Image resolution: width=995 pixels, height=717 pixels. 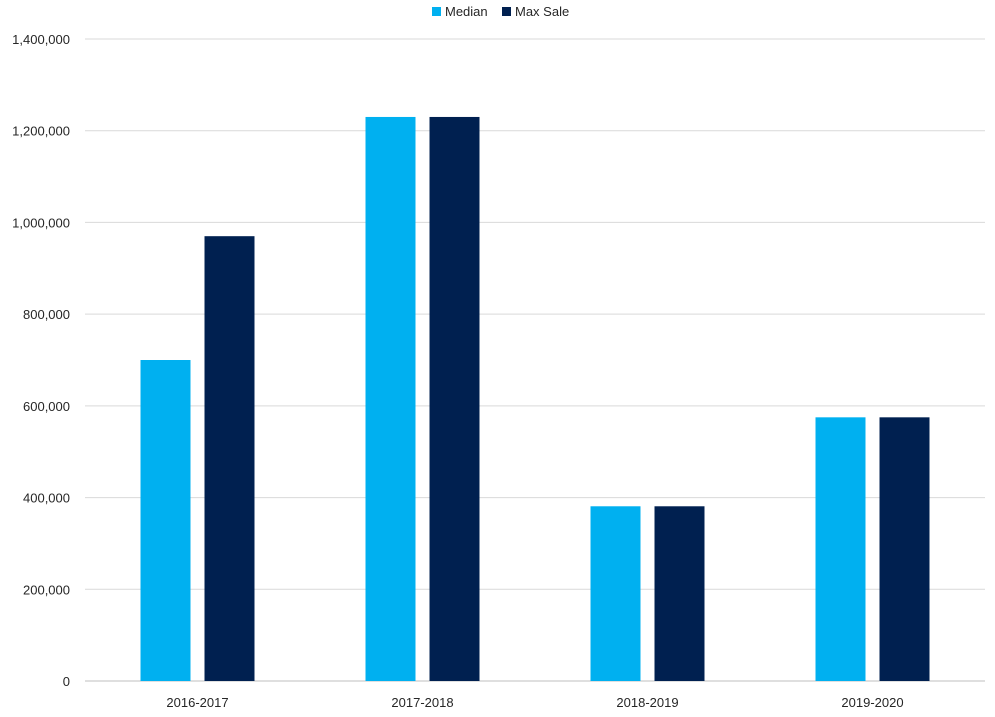 I want to click on legend-swatch-max-sale, so click(x=506, y=11).